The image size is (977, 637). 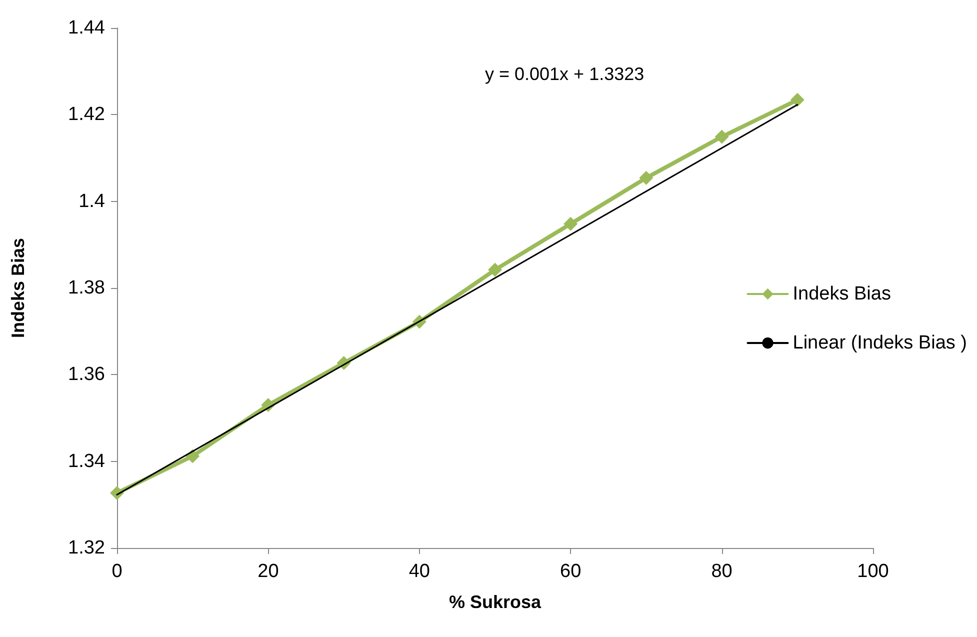 I want to click on annotation: y = 0.001x + 1.3323, so click(x=564, y=74).